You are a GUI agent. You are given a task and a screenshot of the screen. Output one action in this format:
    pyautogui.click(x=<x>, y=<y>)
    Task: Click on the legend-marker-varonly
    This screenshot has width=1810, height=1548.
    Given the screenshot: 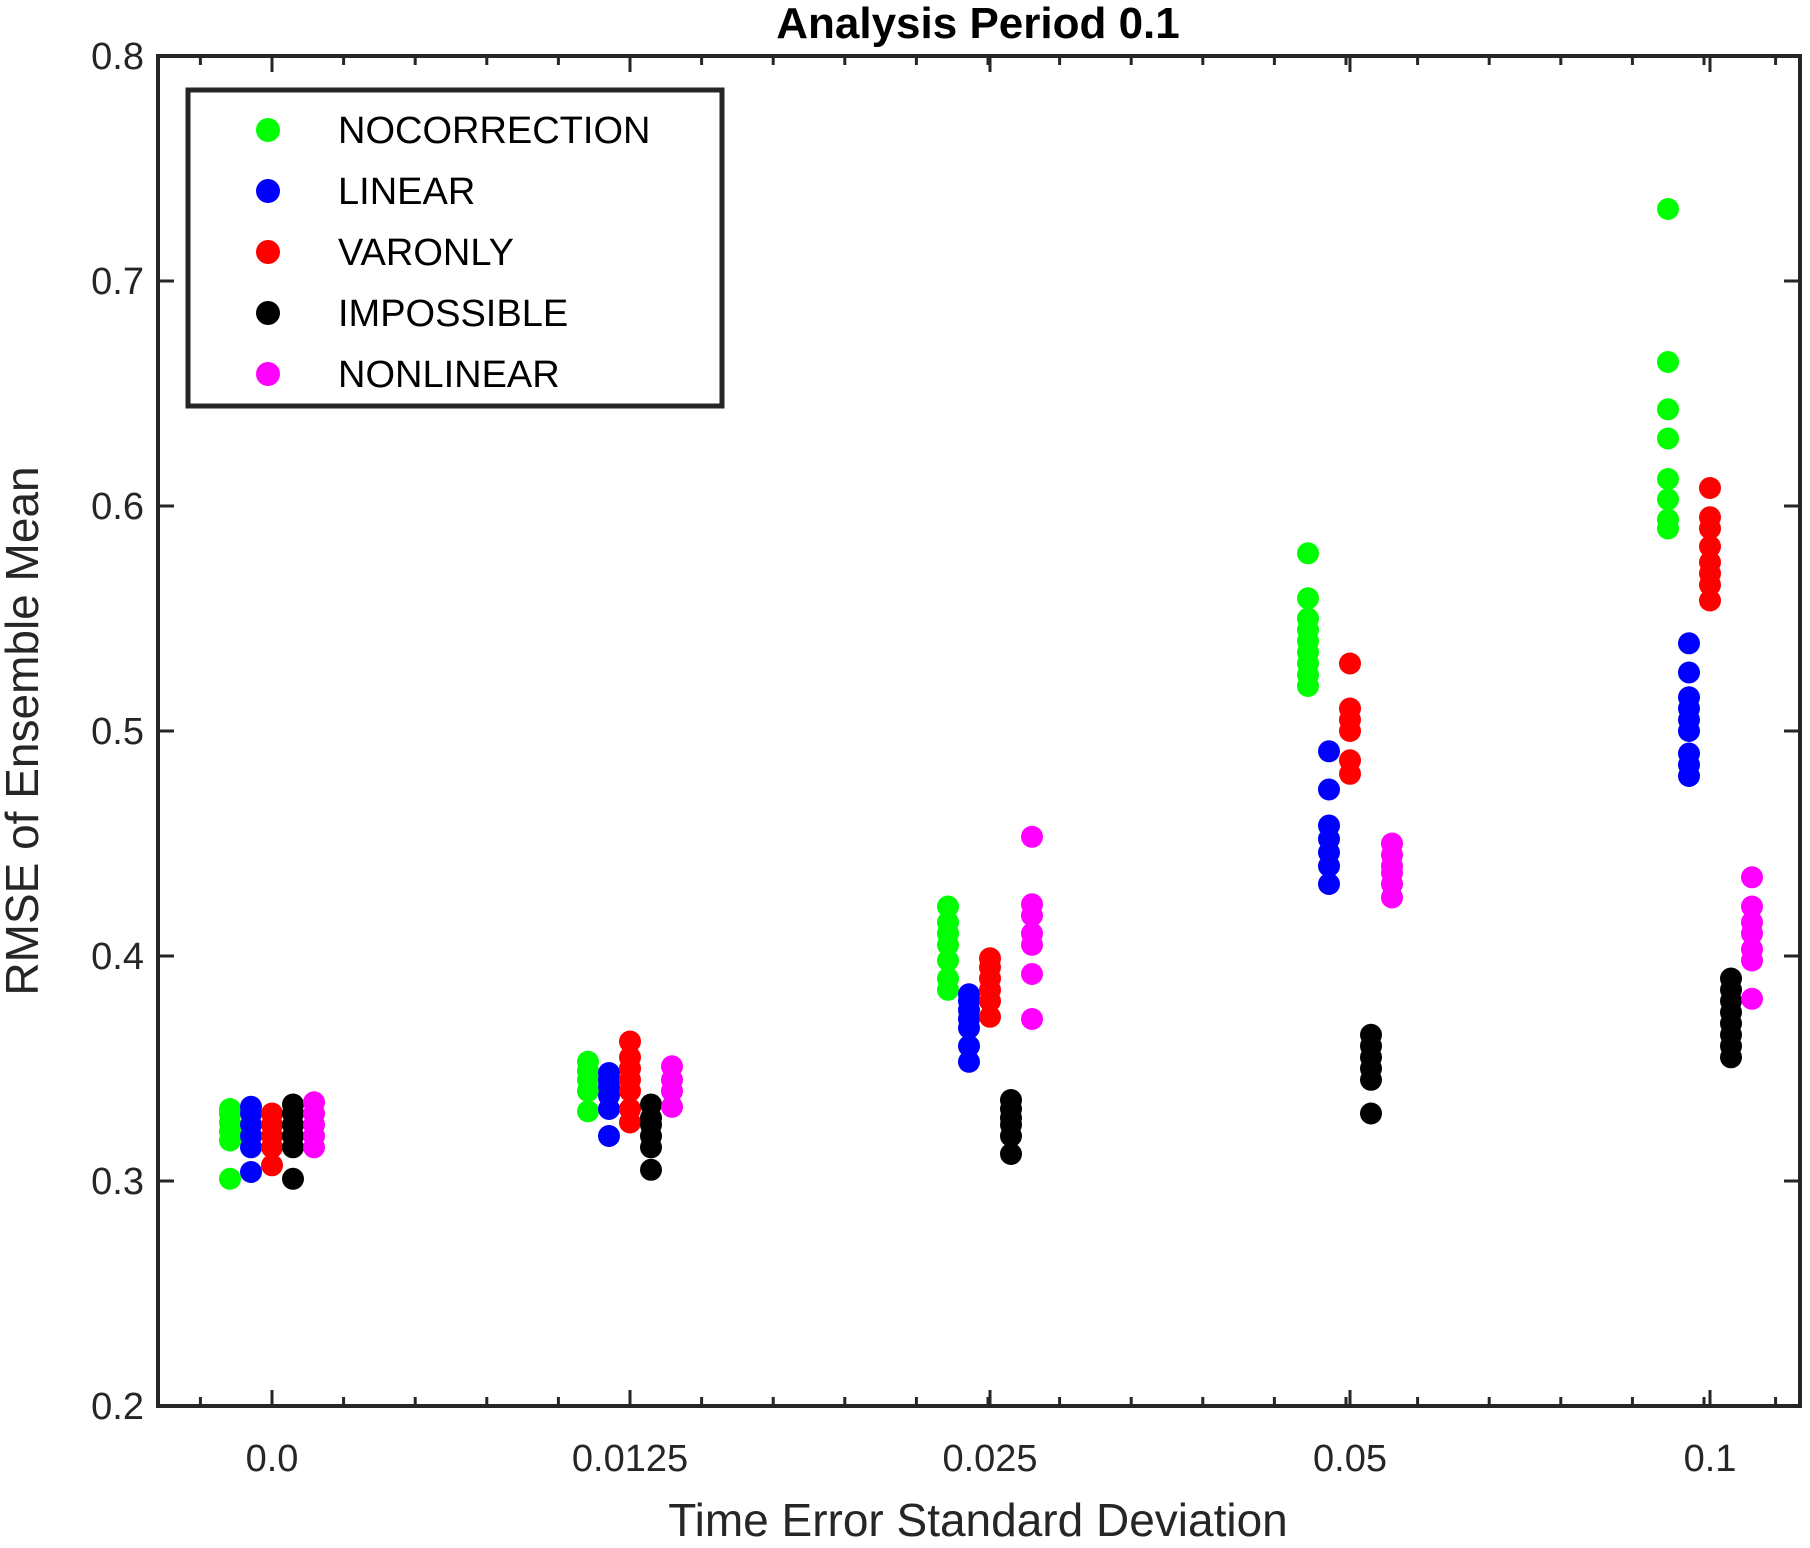 What is the action you would take?
    pyautogui.click(x=268, y=252)
    